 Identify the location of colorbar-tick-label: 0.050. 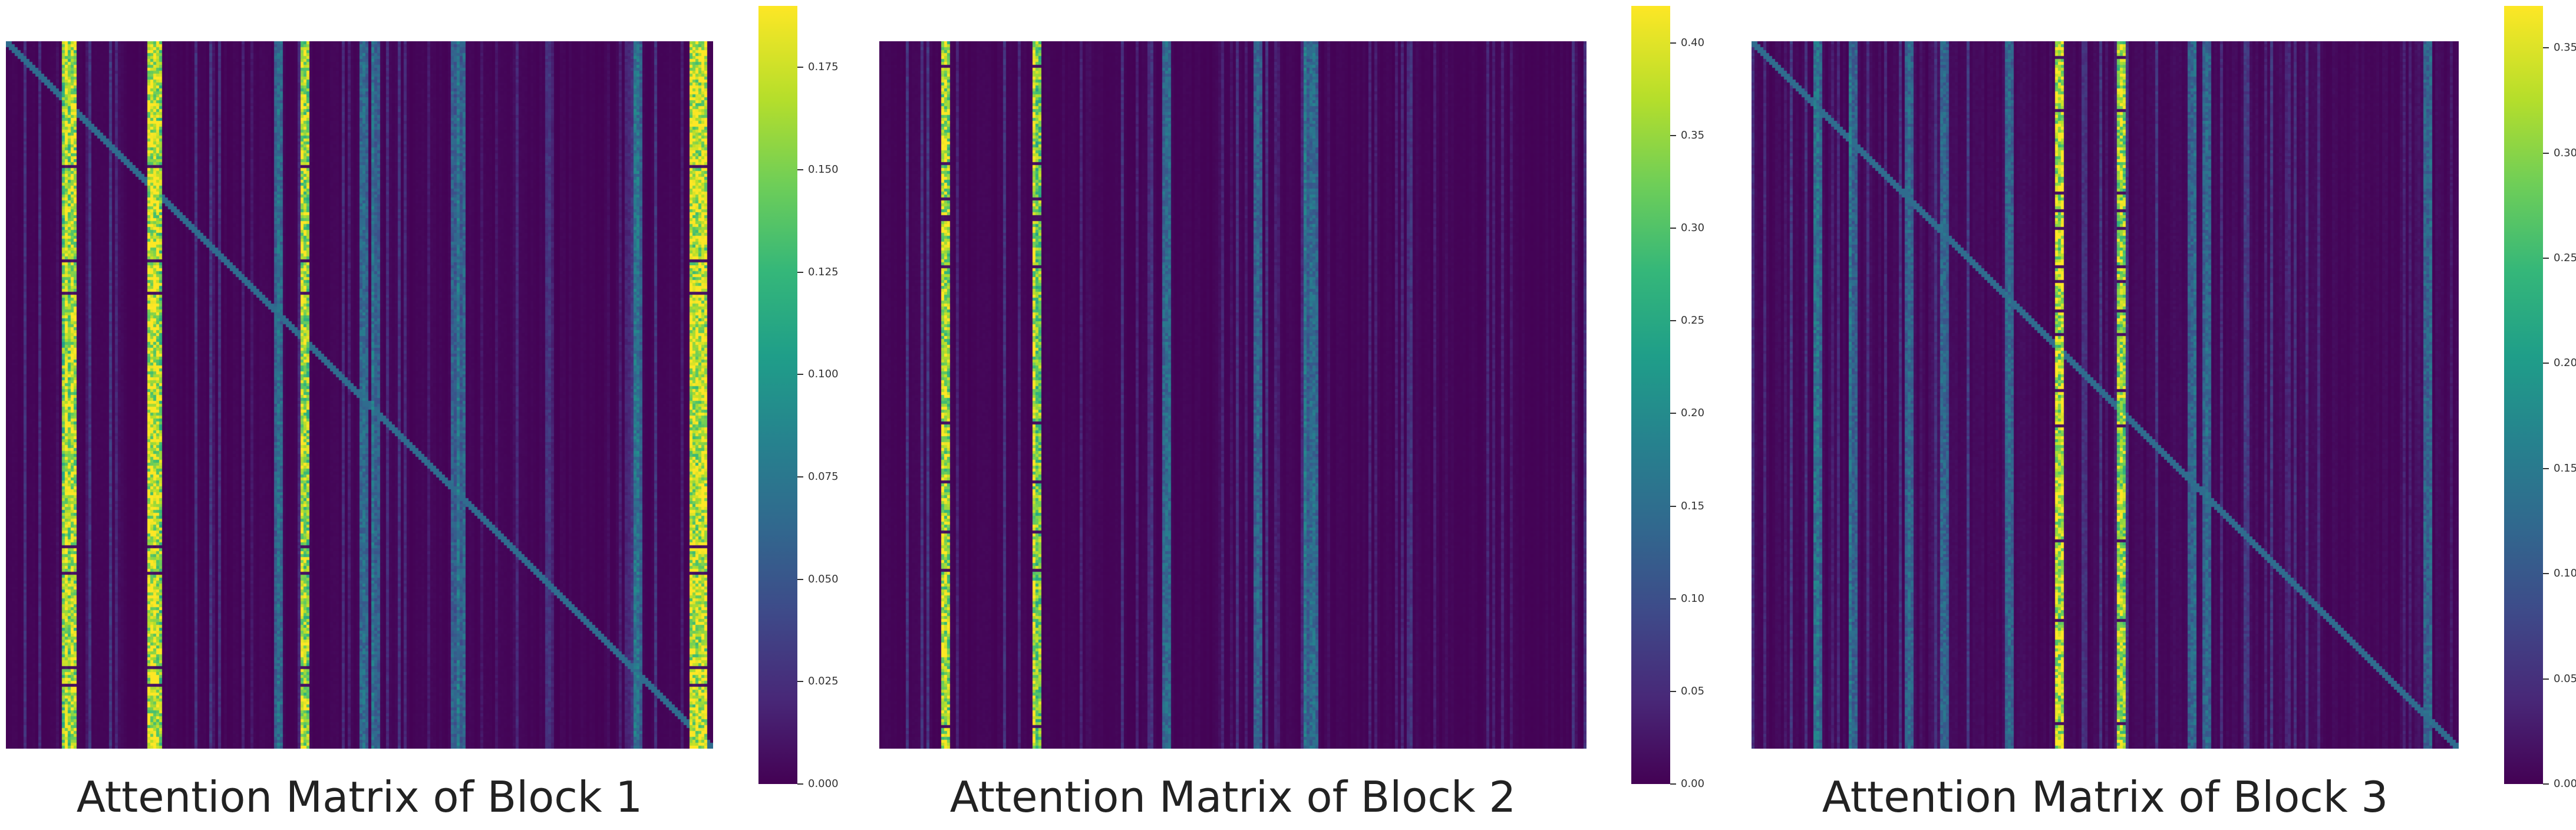
(824, 578).